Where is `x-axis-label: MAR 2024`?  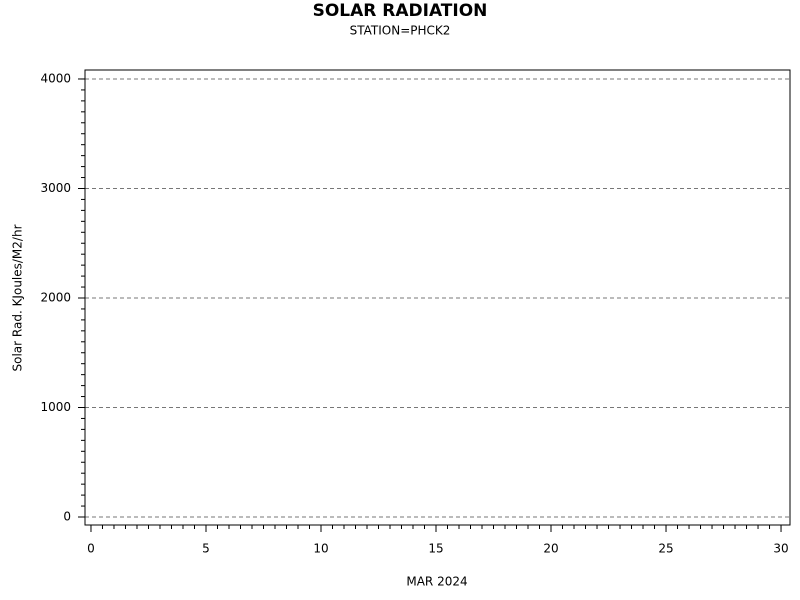 x-axis-label: MAR 2024 is located at coordinates (436, 582).